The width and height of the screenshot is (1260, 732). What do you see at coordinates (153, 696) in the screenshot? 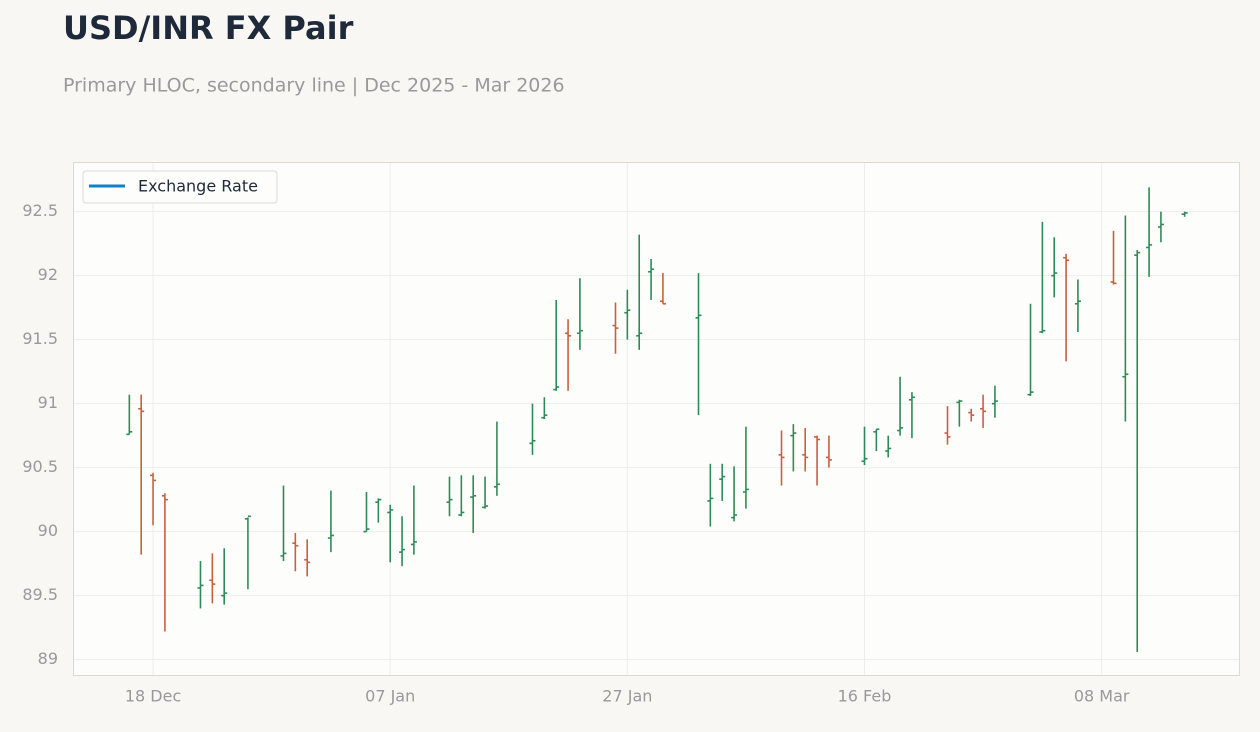
I see `x-tick-label: 18 Dec` at bounding box center [153, 696].